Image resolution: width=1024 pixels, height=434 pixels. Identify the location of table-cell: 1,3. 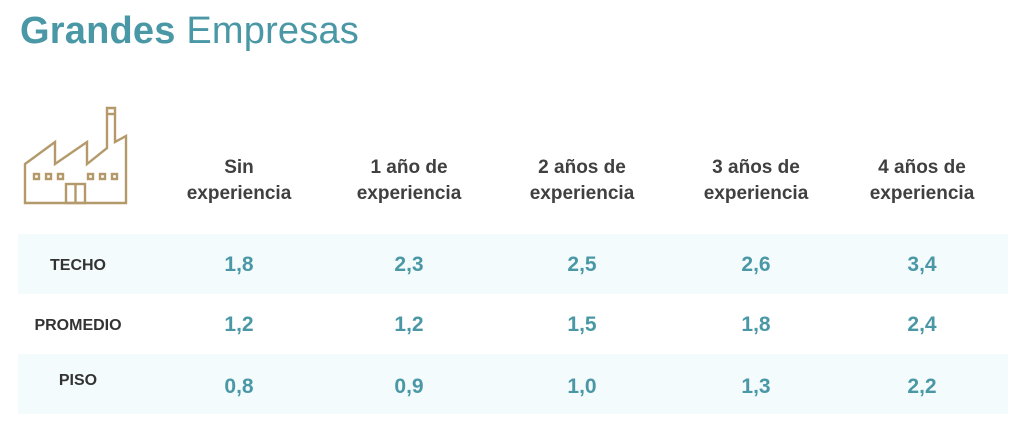
(756, 386).